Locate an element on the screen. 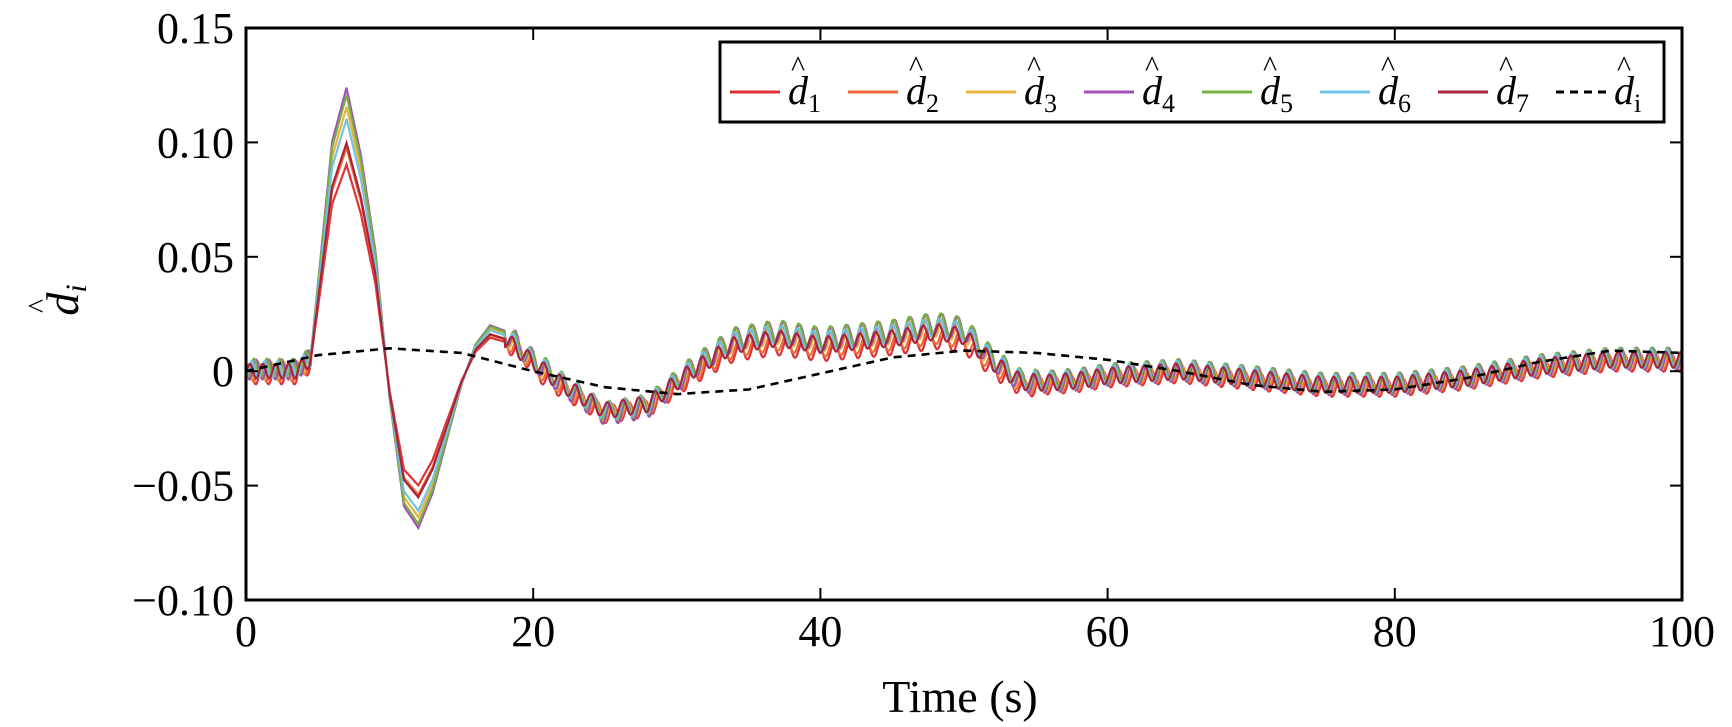  x-tick-label: 20 is located at coordinates (533, 631).